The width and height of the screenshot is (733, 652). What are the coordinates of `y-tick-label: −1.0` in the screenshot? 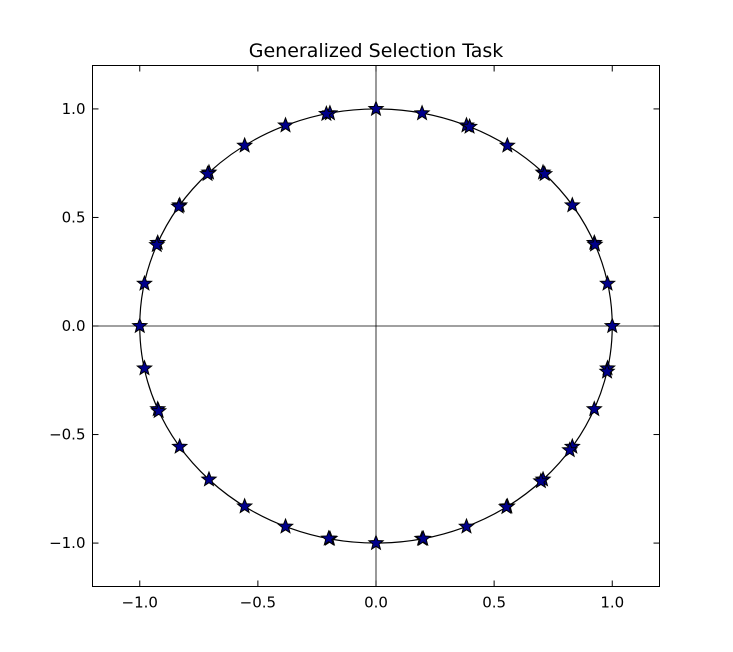 It's located at (67, 543).